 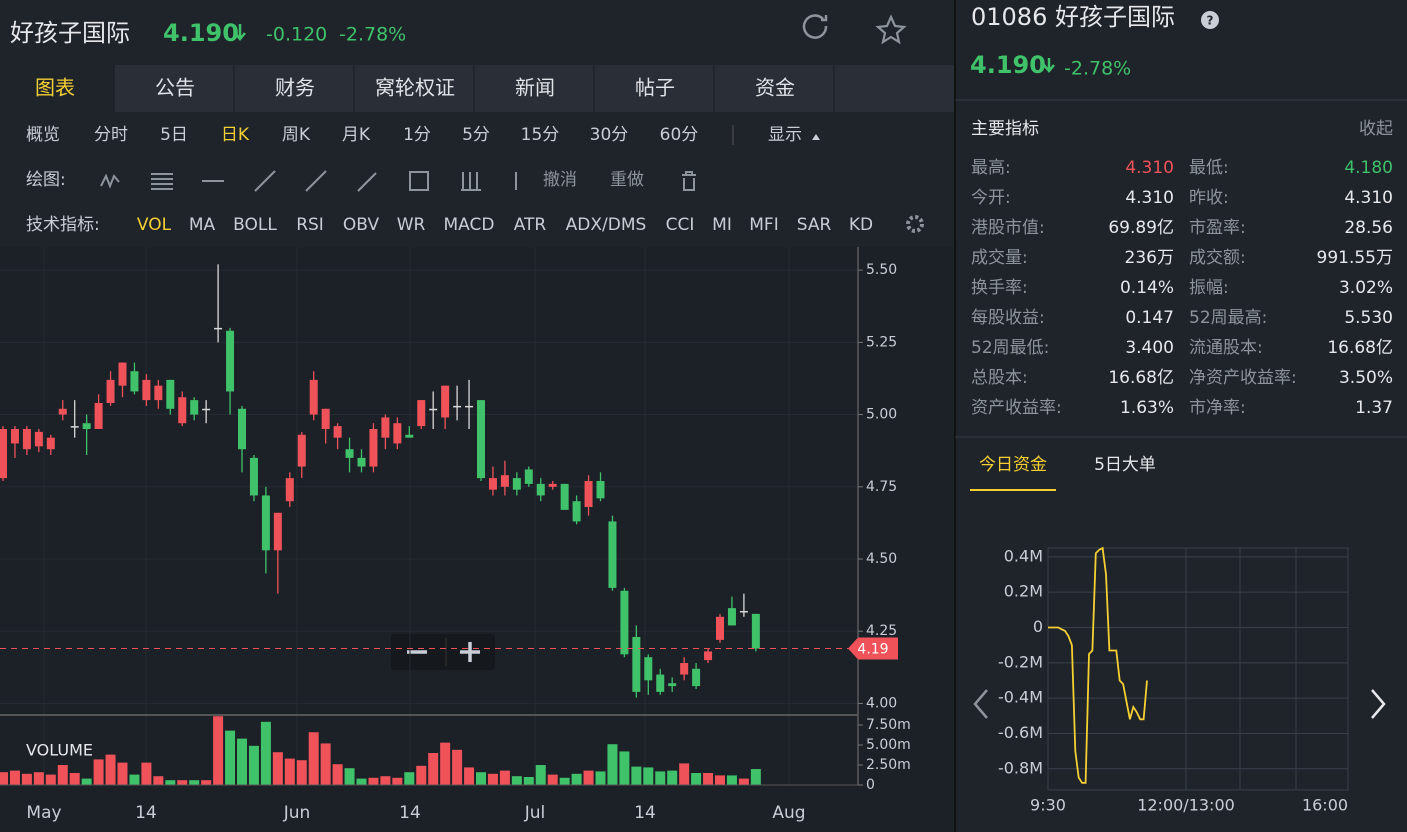 What do you see at coordinates (815, 26) in the screenshot?
I see `refresh-button` at bounding box center [815, 26].